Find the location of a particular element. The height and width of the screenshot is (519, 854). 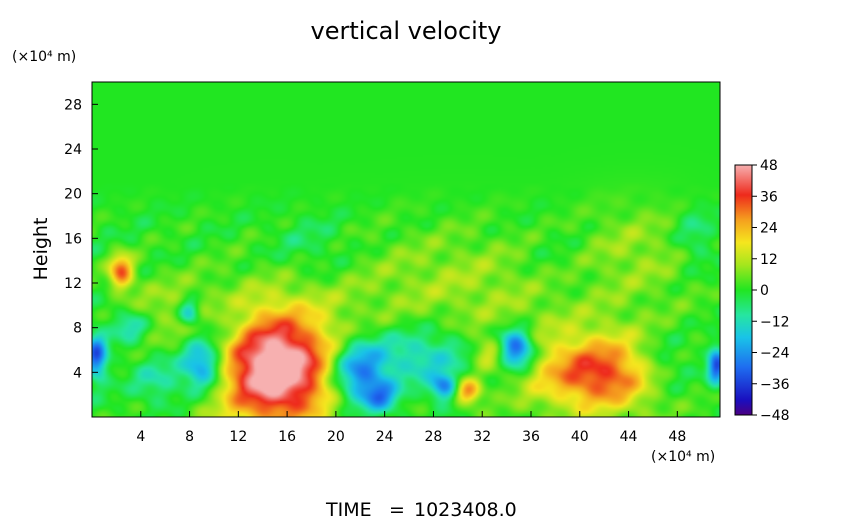

y-axis-ticks: 4 8 12 16 20 24 28 is located at coordinates (81, 239).